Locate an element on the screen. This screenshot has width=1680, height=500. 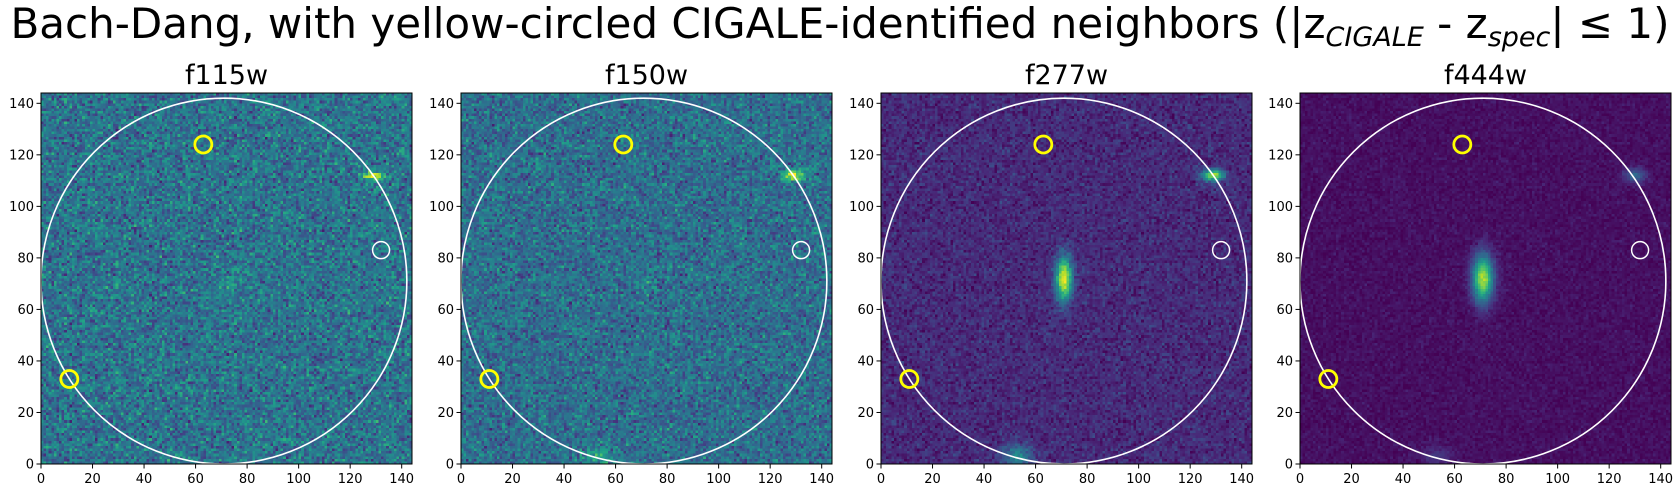
figure-title-suffix: | ≤ 1) is located at coordinates (1610, 24).